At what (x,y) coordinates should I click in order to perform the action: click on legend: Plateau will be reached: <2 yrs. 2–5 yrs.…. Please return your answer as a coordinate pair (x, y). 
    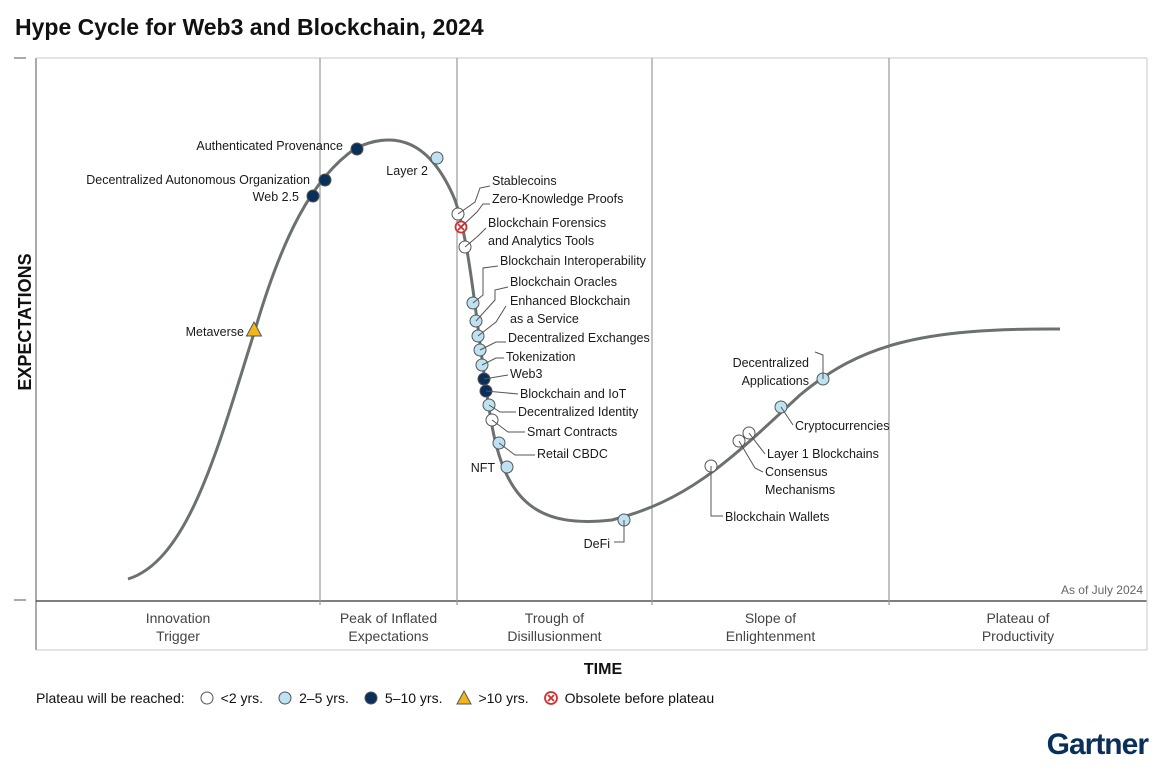
    Looking at the image, I should click on (375, 698).